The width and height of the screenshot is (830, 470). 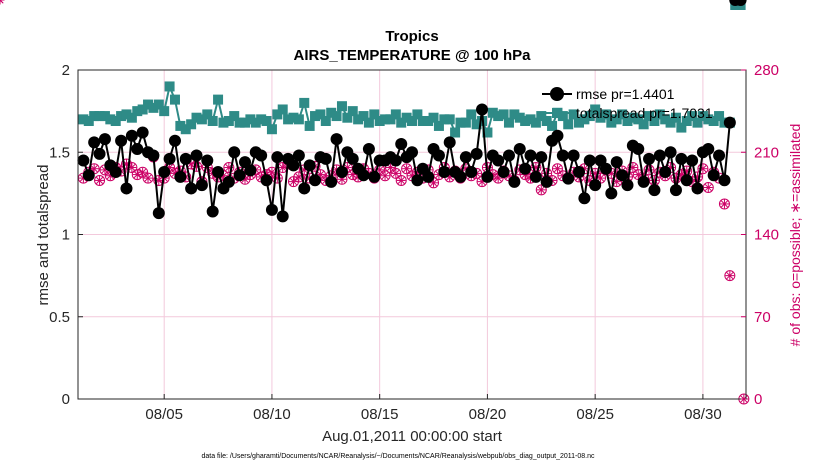 What do you see at coordinates (762, 317) in the screenshot?
I see `y2-tick-label: 70` at bounding box center [762, 317].